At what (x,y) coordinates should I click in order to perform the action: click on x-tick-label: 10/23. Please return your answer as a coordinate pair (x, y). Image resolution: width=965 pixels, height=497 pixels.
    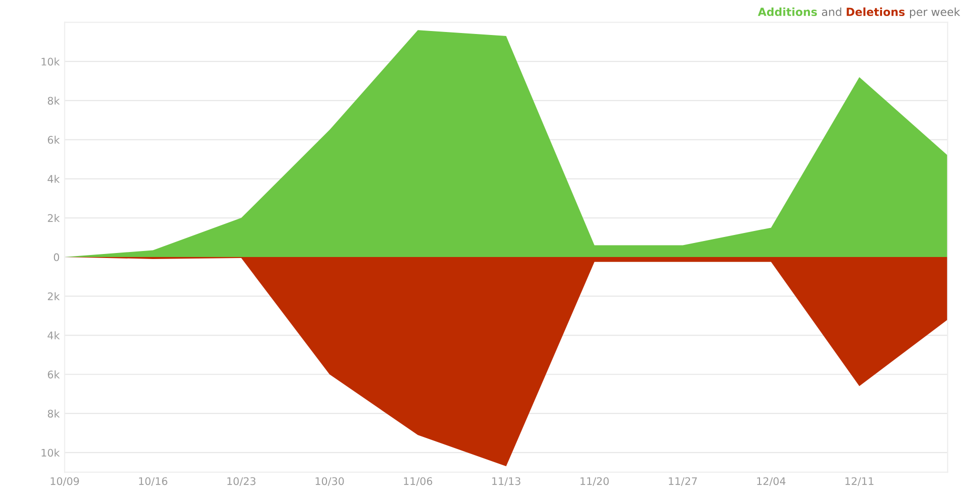
    Looking at the image, I should click on (241, 481).